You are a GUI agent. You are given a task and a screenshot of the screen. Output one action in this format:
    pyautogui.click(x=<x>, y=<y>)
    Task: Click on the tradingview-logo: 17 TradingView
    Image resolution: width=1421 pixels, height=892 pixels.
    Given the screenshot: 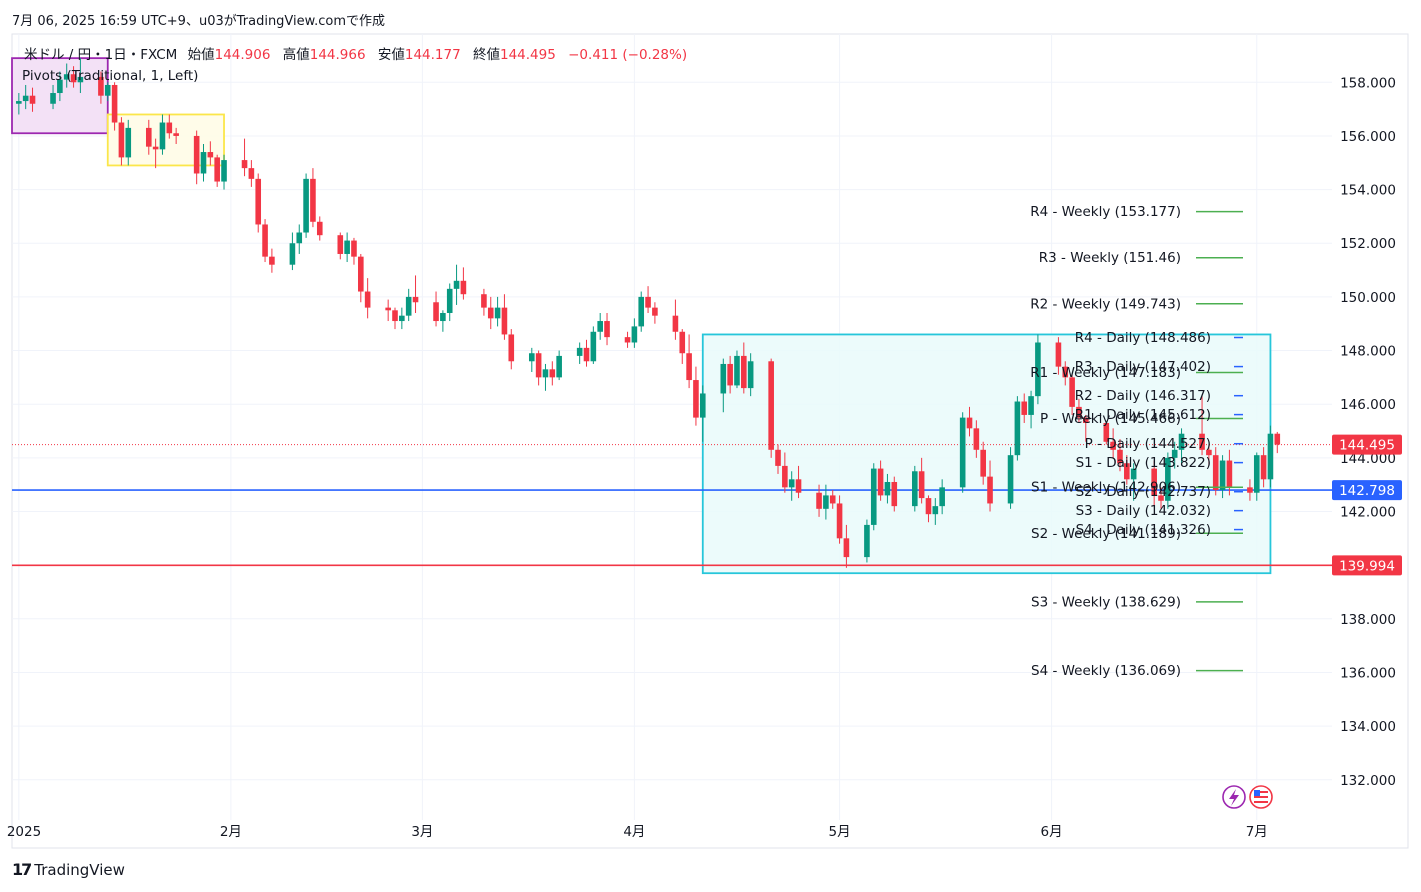 What is the action you would take?
    pyautogui.click(x=68, y=869)
    